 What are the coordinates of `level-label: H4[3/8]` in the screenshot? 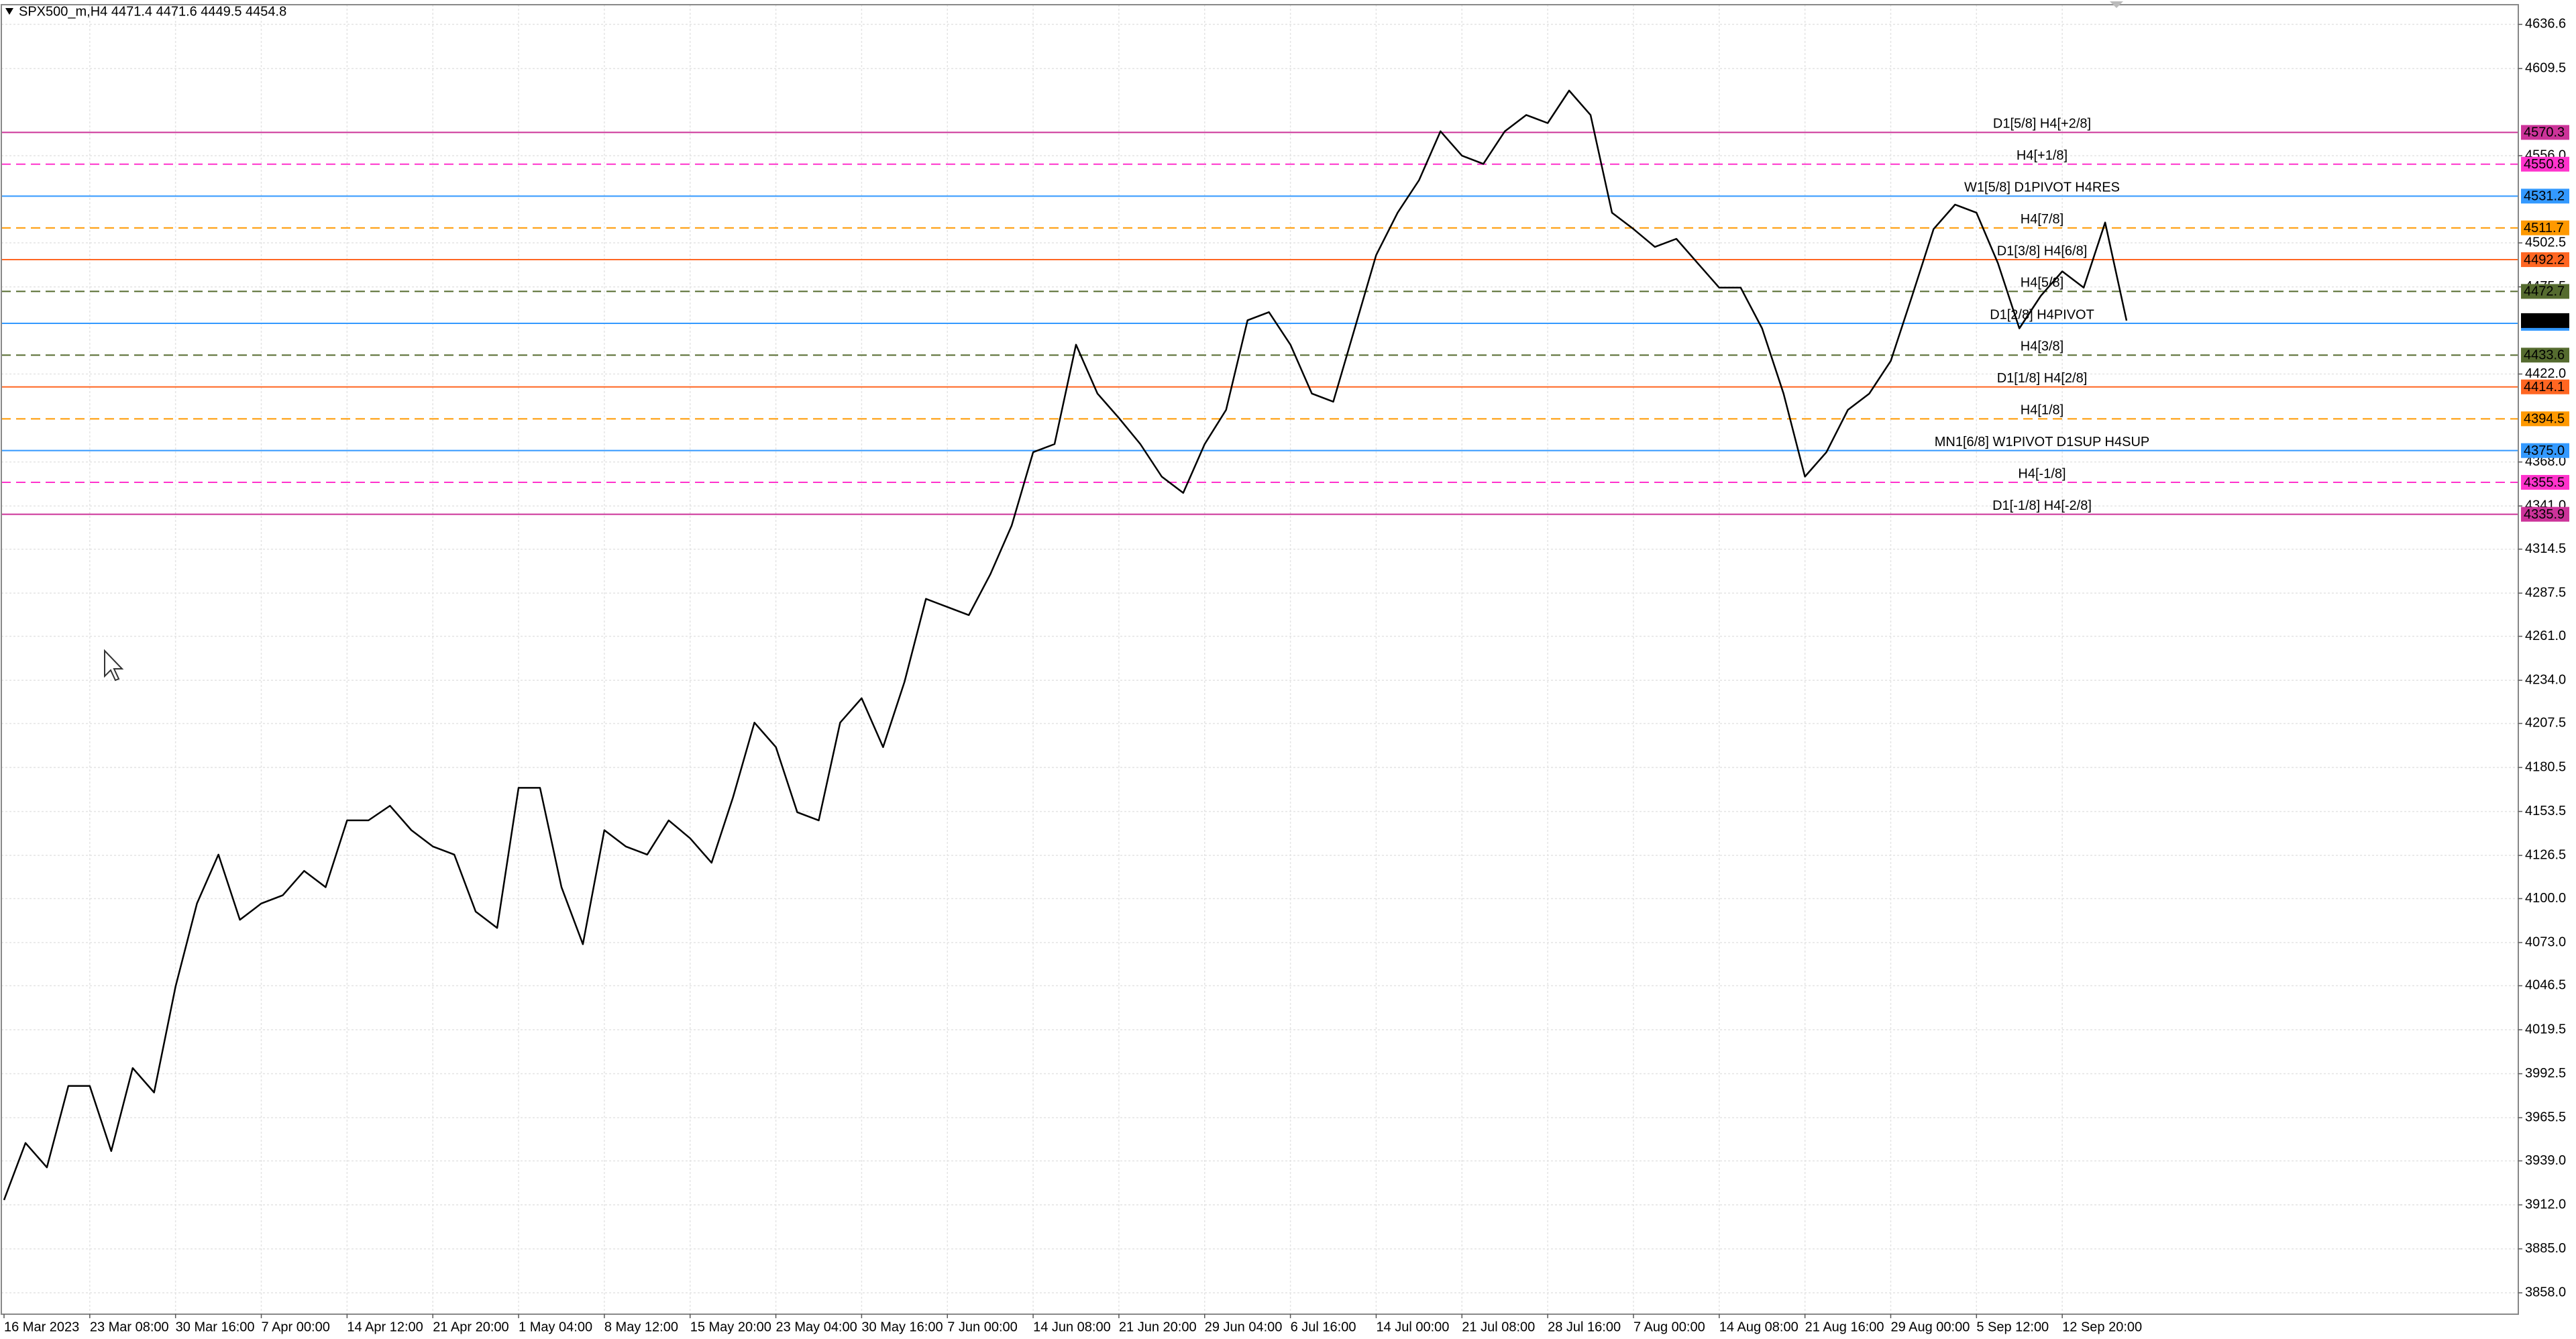 It's located at (2042, 346).